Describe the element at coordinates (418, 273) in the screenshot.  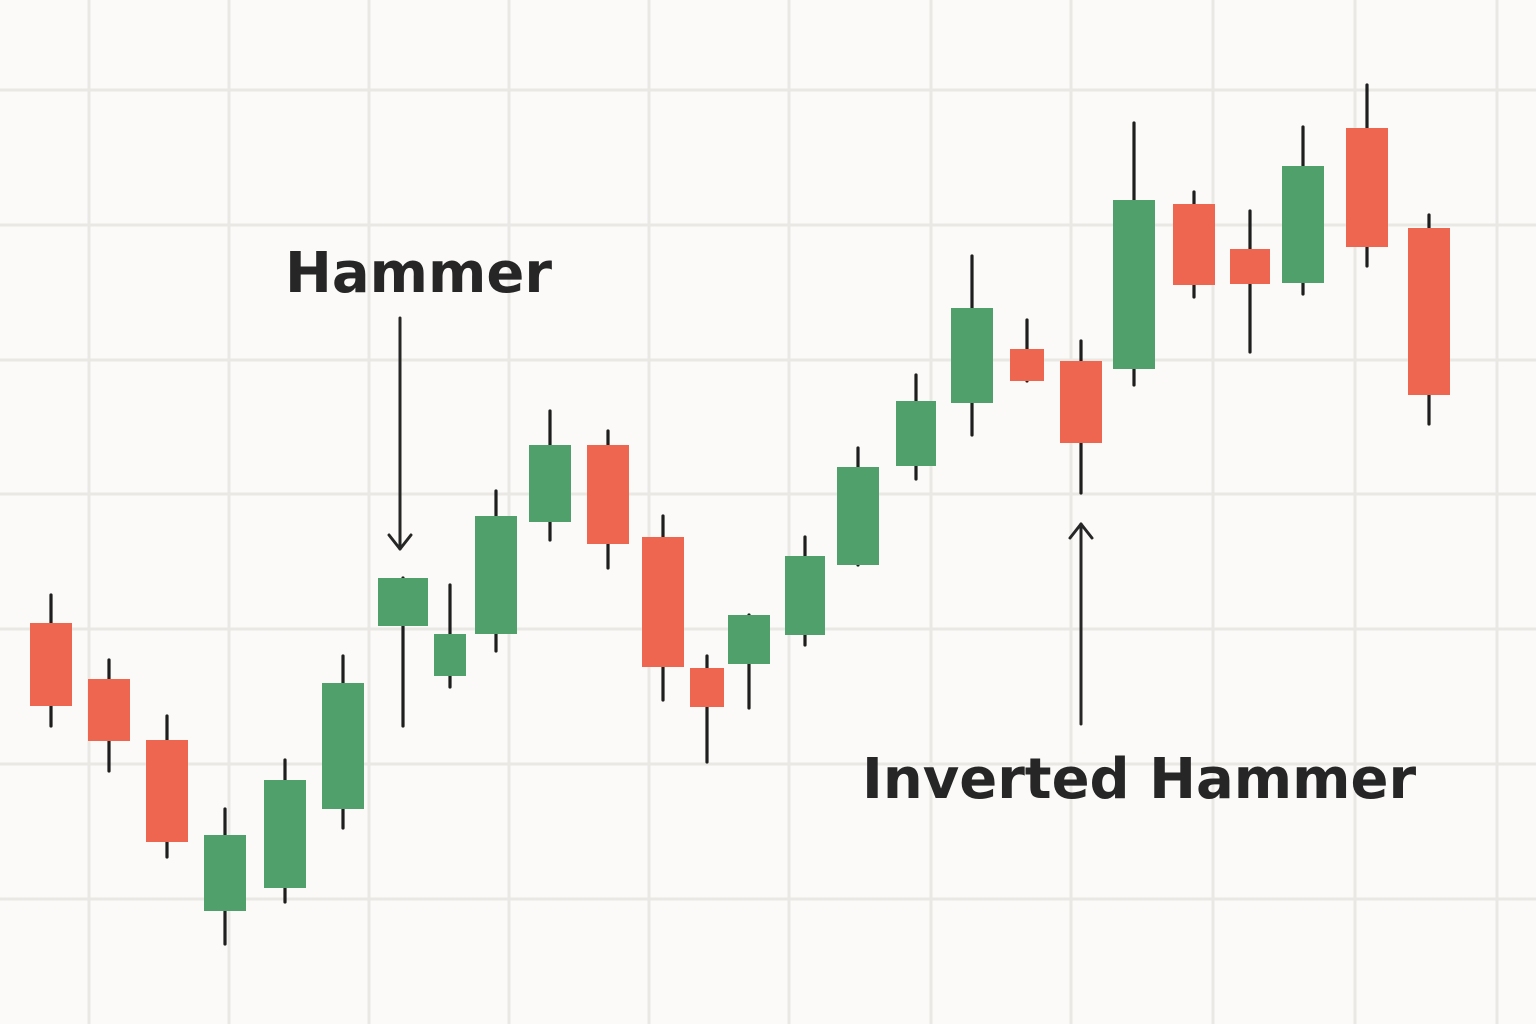
I see `hammer-label: Hammer` at that location.